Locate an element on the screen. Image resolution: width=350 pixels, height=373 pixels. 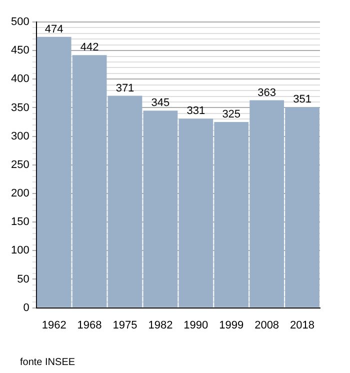
y-tick-label: 450 is located at coordinates (20, 50).